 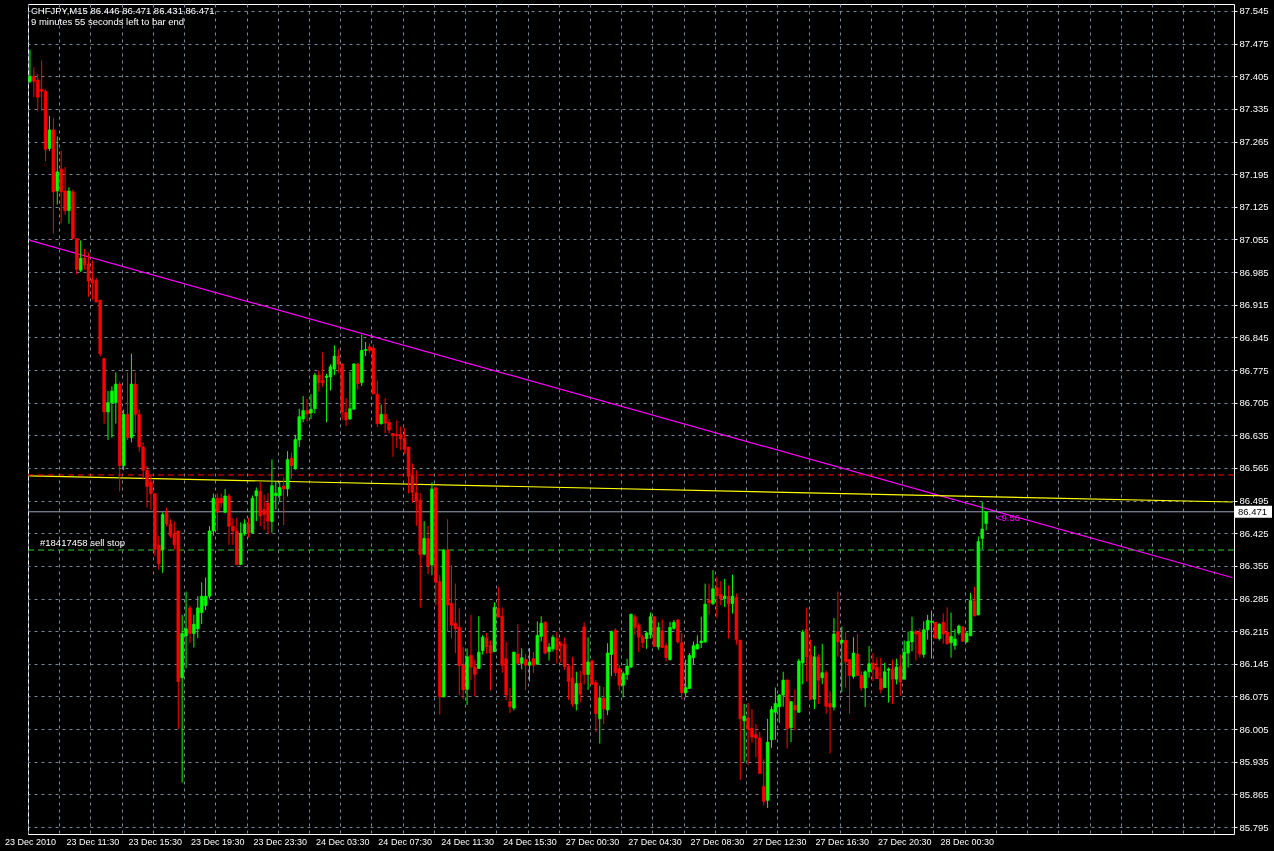 I want to click on y-tick-label: 86.845, so click(x=1254, y=337).